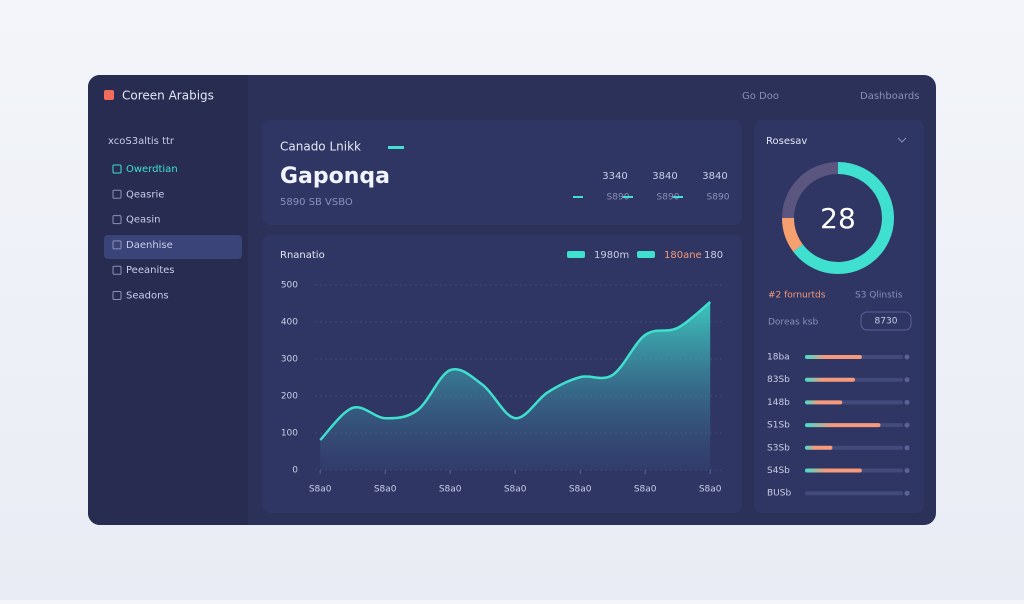  I want to click on gauge-title: Rosesav, so click(786, 141).